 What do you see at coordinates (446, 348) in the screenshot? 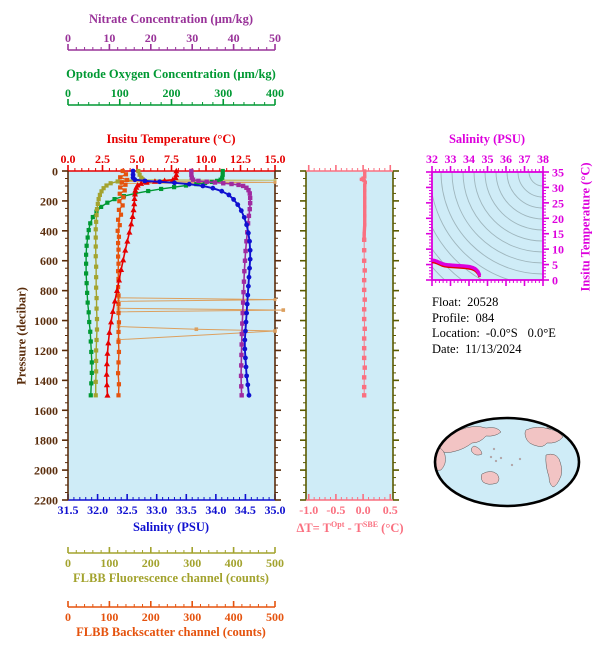
I see `date-label: Date:` at bounding box center [446, 348].